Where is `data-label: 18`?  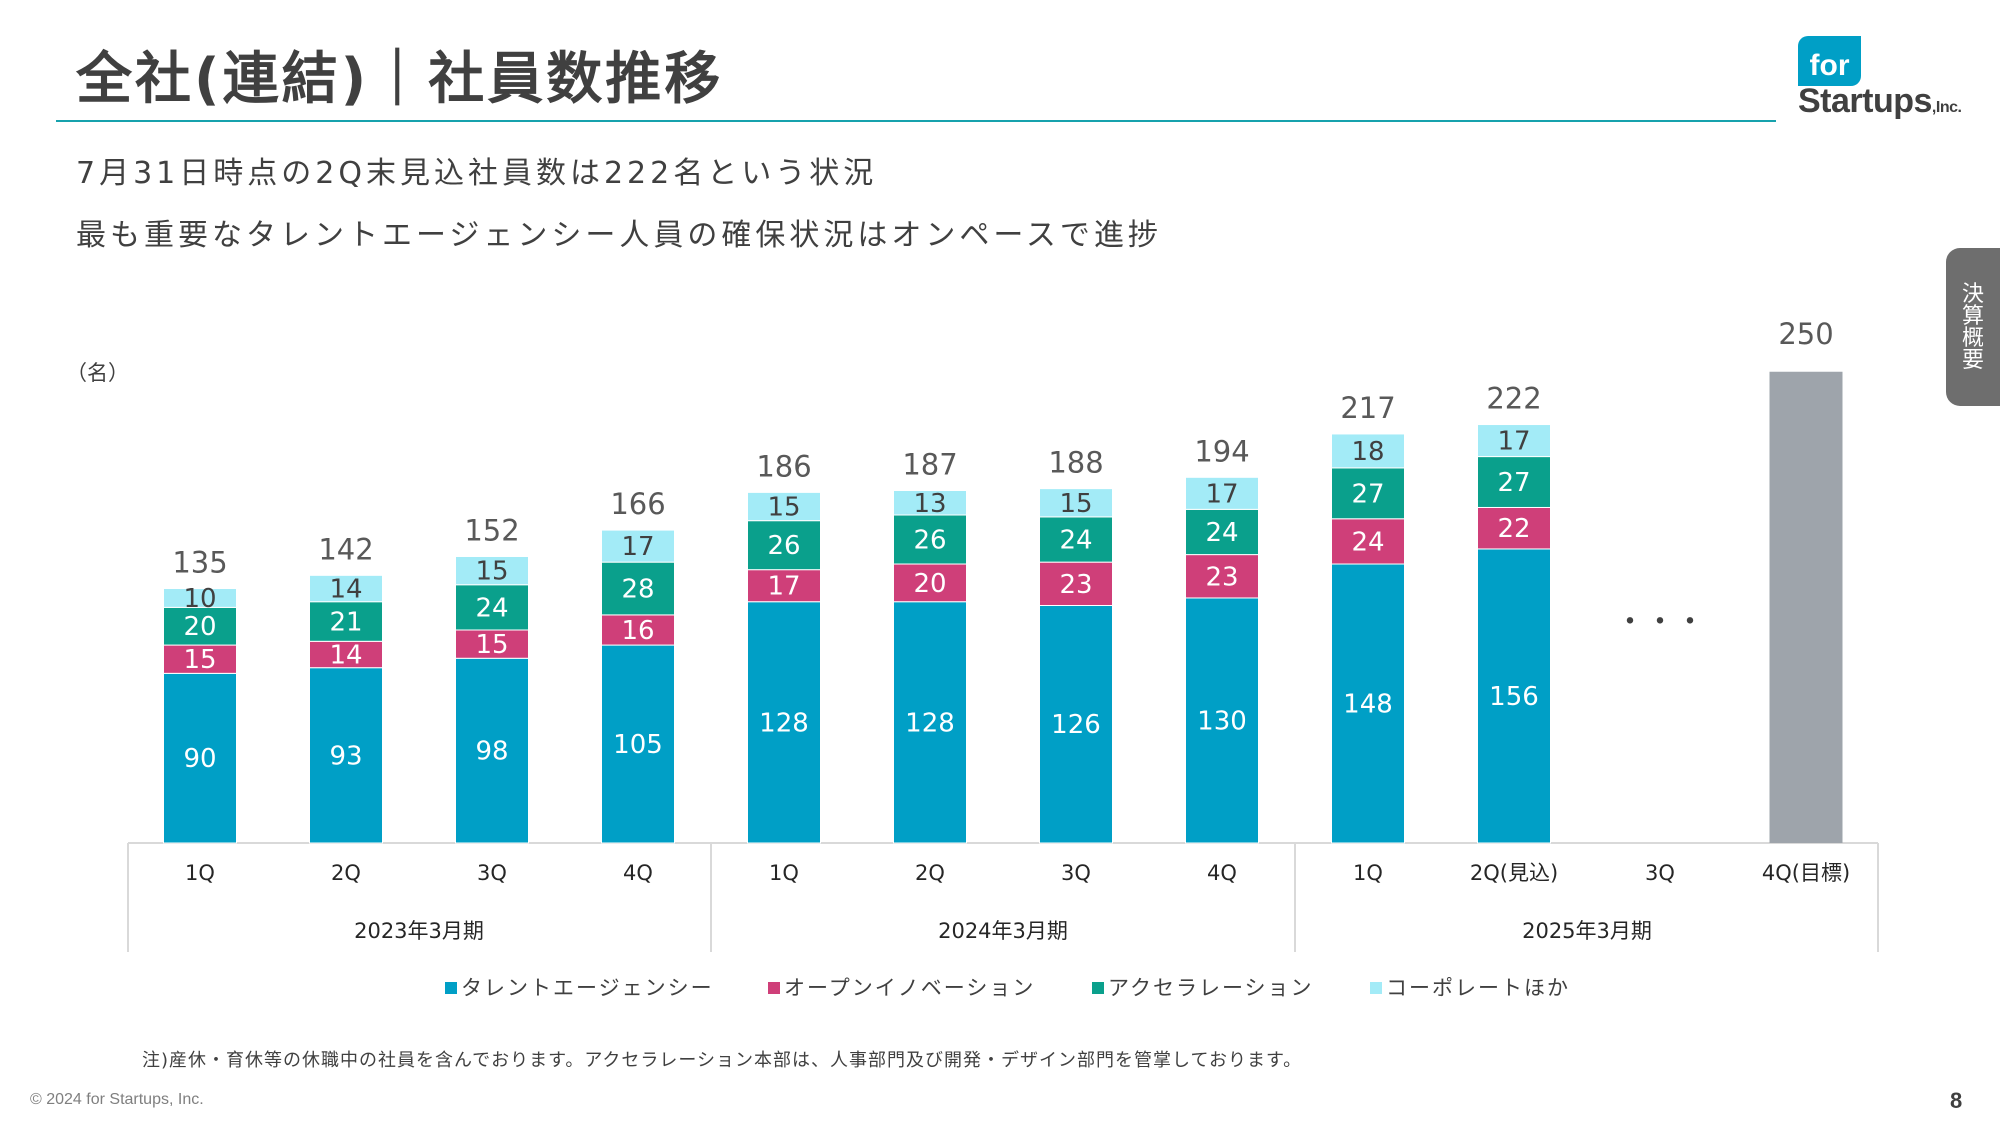 data-label: 18 is located at coordinates (1367, 452).